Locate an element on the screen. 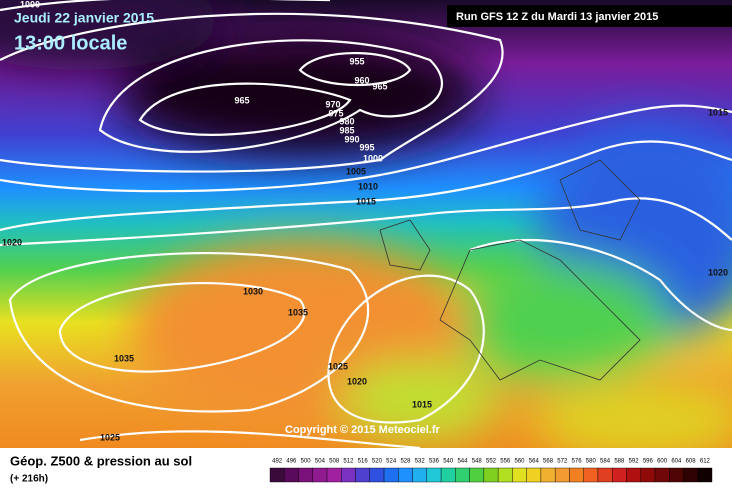 Image resolution: width=732 pixels, height=493 pixels. run-box is located at coordinates (589, 16).